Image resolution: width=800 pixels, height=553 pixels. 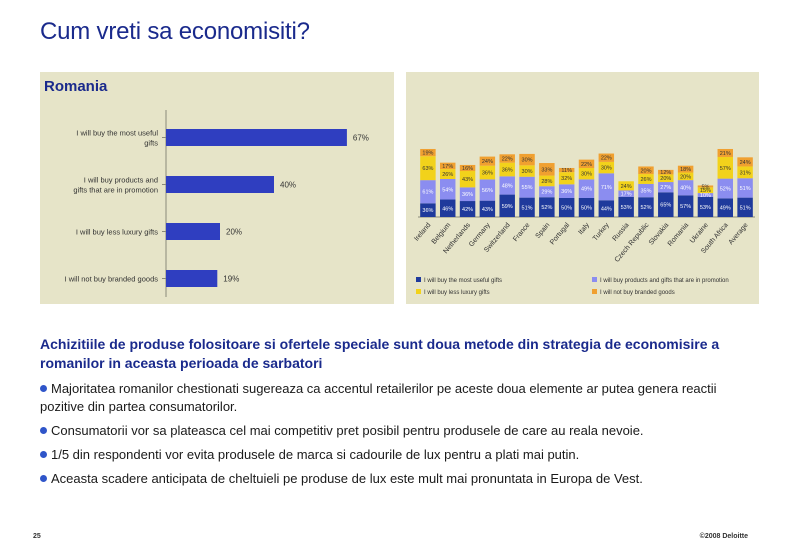 What do you see at coordinates (725, 169) in the screenshot?
I see `segment-label: 57%` at bounding box center [725, 169].